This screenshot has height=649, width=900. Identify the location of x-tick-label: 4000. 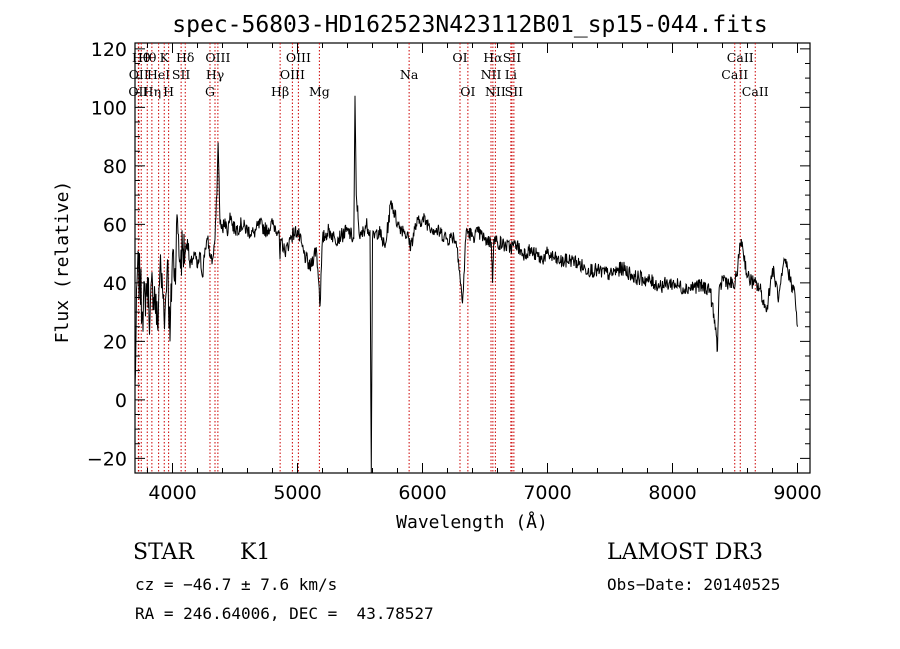
(172, 493).